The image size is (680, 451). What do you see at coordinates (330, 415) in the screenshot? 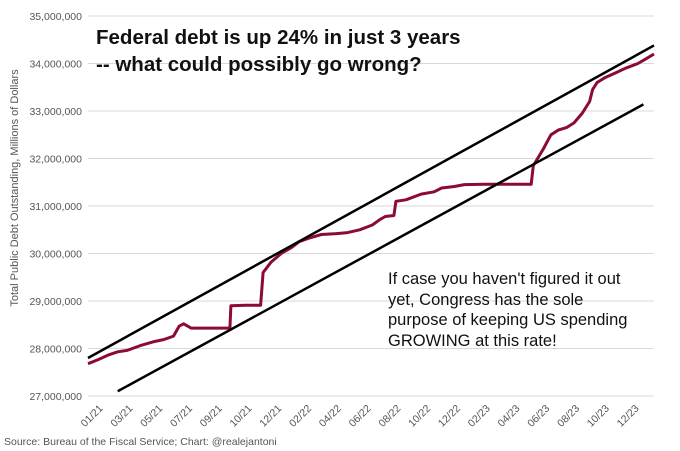
I see `x-tick-label: 04/22` at bounding box center [330, 415].